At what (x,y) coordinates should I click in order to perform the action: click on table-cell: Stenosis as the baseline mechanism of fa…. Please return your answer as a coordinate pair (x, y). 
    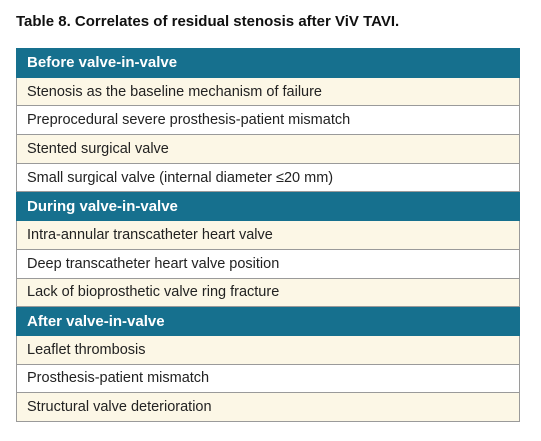
    Looking at the image, I should click on (268, 91).